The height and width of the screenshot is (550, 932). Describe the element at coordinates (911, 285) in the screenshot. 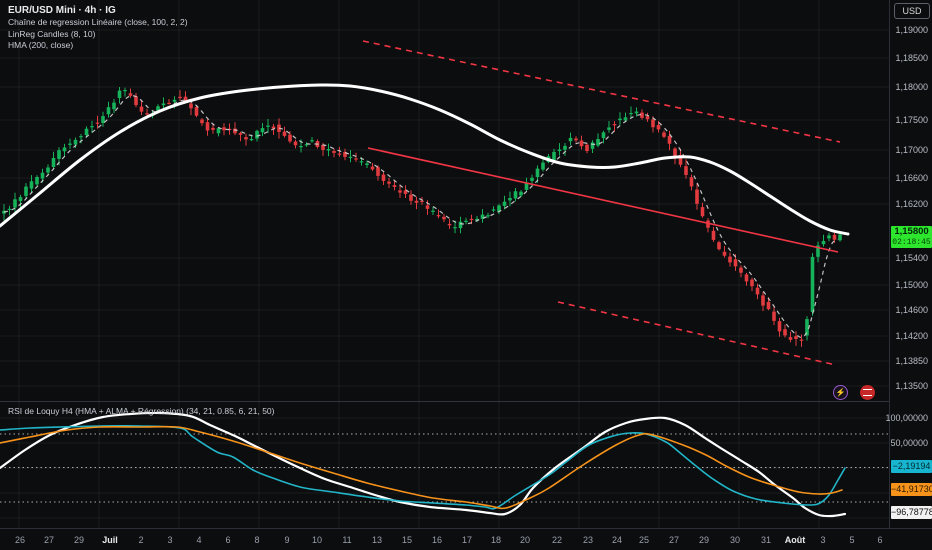

I see `price-axis-label: 1,15000` at that location.